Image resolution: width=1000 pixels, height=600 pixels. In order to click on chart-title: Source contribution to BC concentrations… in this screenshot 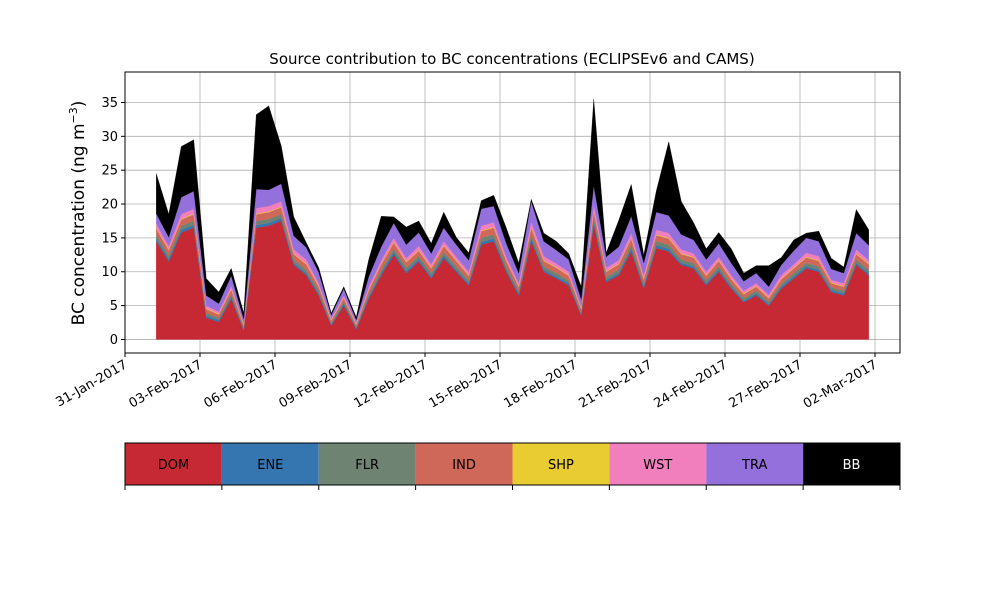, I will do `click(511, 59)`.